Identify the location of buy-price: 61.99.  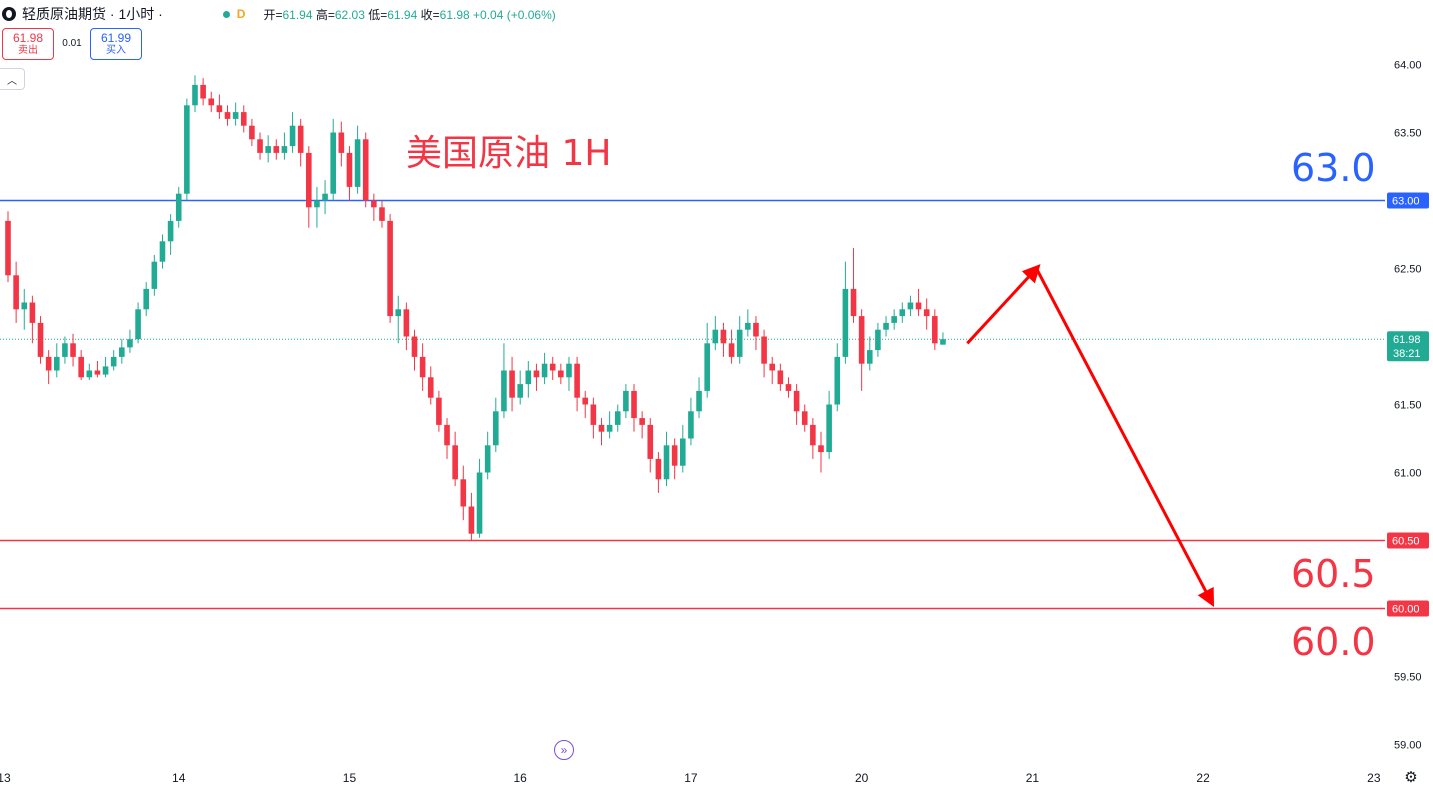
(116, 38).